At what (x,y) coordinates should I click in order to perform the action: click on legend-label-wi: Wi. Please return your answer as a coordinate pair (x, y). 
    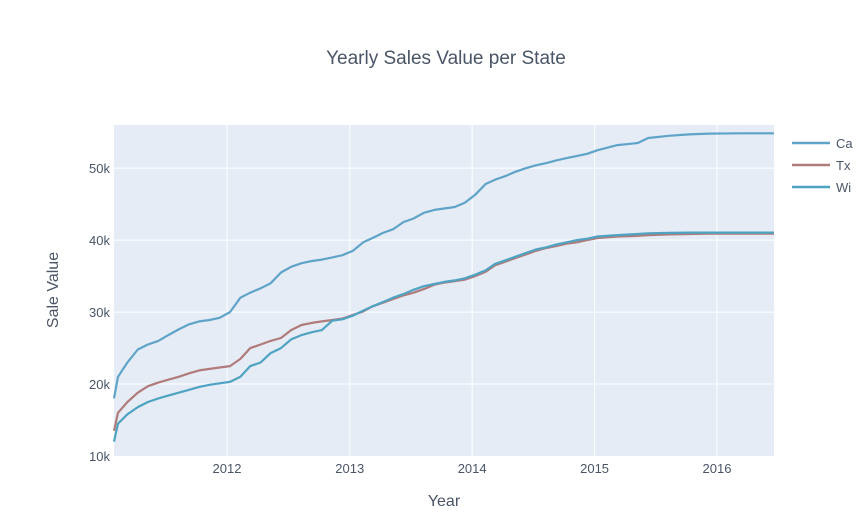
    Looking at the image, I should click on (843, 187).